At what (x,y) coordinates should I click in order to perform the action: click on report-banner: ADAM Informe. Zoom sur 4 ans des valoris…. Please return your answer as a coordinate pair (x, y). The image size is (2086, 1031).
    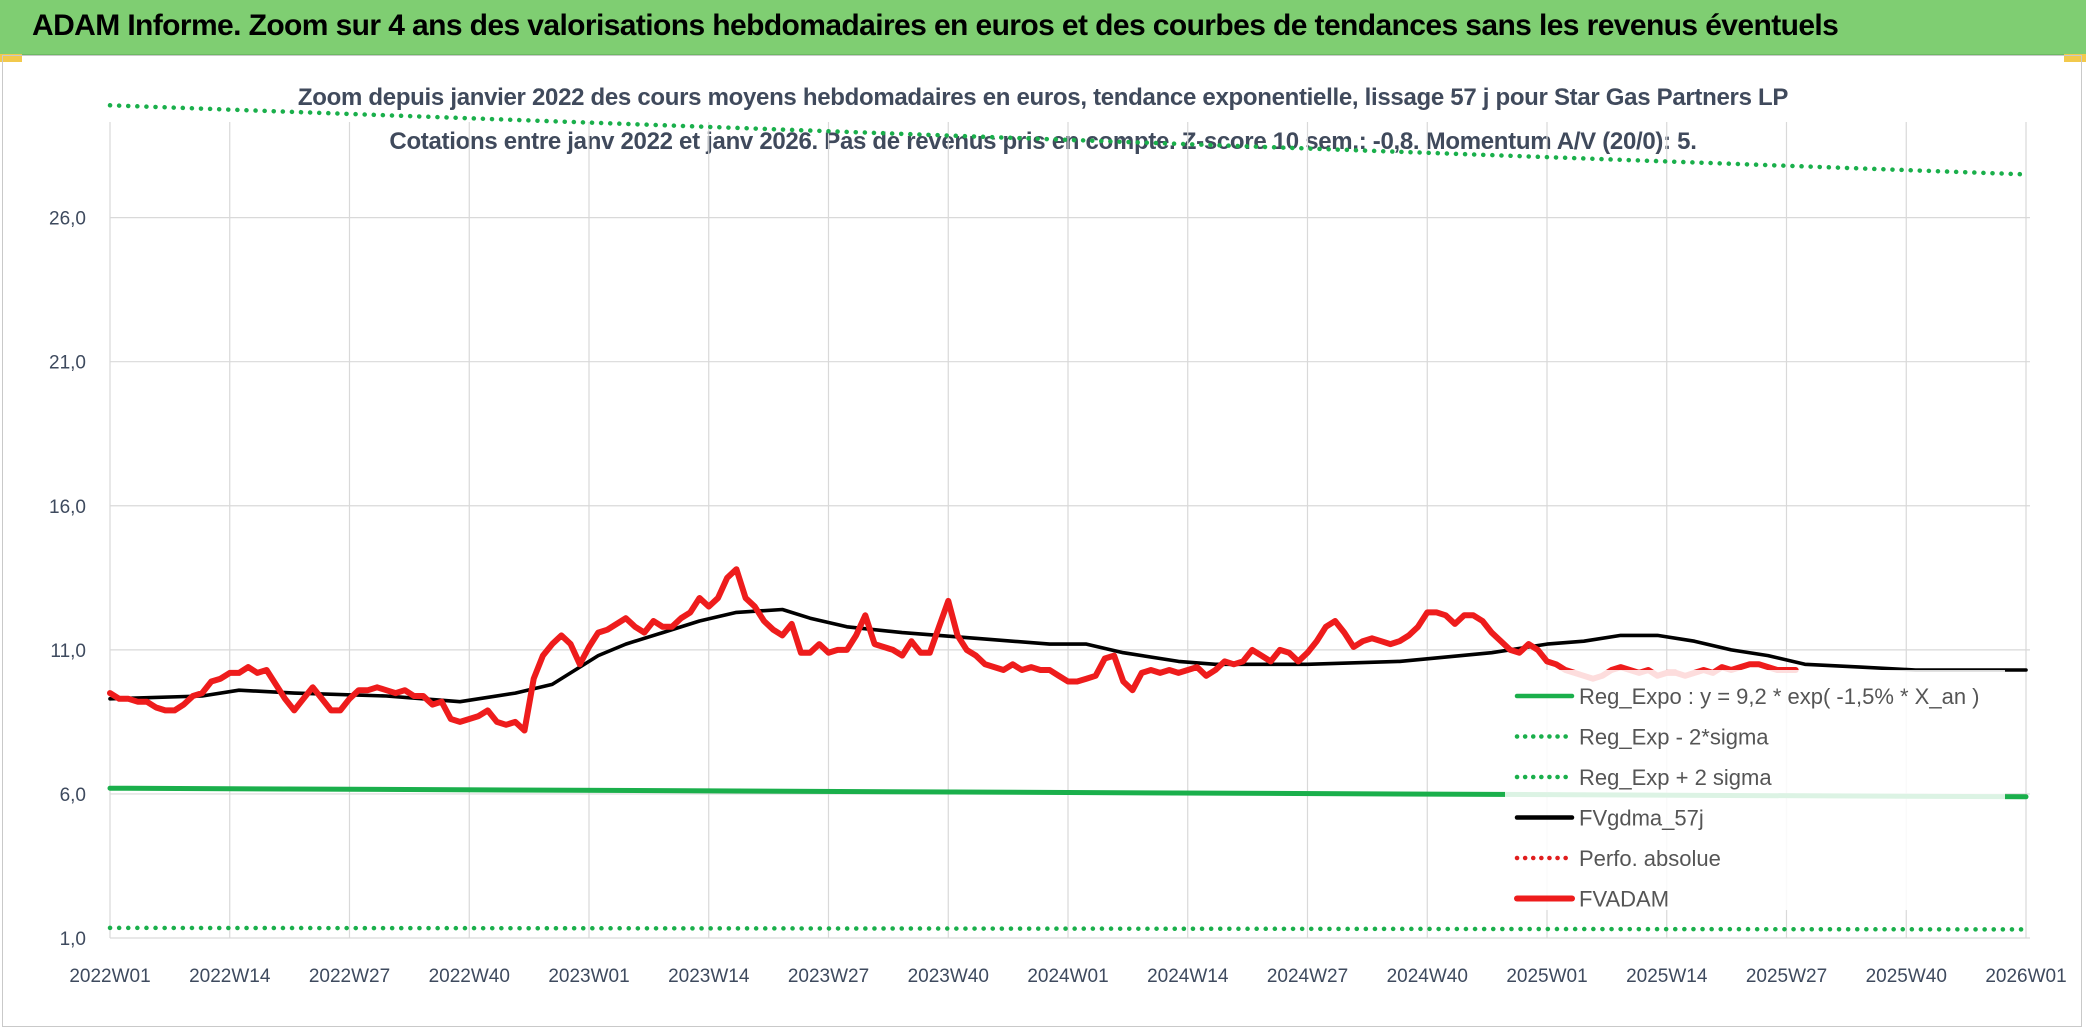
    Looking at the image, I should click on (1043, 27).